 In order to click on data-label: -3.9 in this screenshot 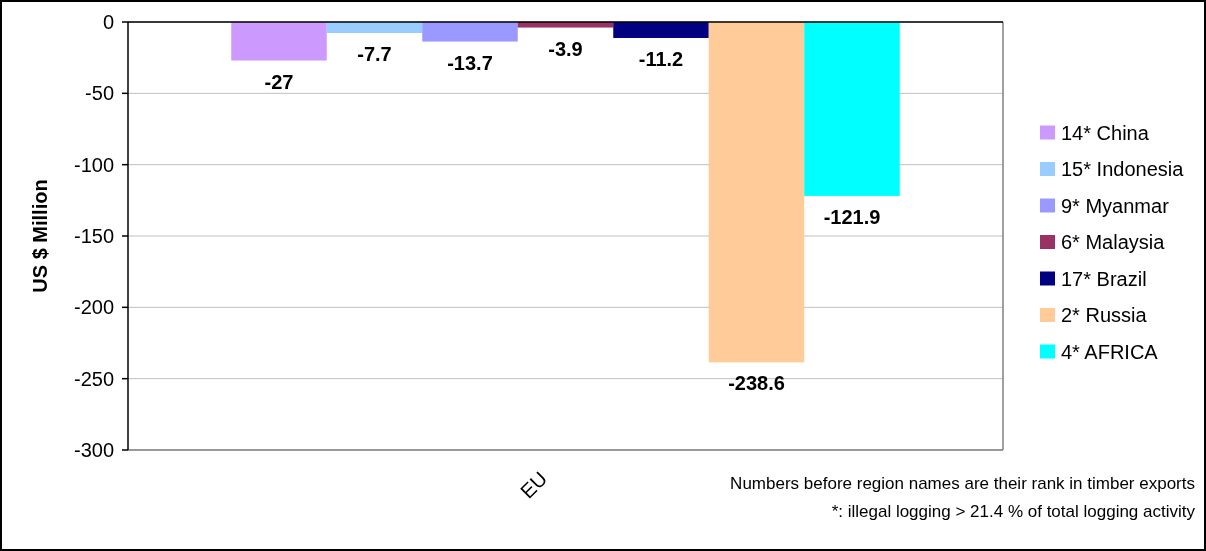, I will do `click(565, 48)`.